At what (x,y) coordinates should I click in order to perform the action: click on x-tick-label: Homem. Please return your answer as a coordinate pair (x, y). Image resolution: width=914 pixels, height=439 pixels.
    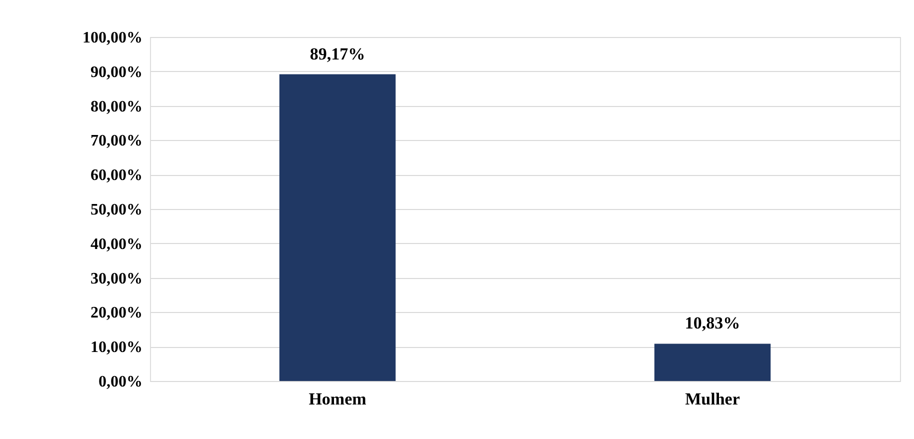
    Looking at the image, I should click on (337, 399).